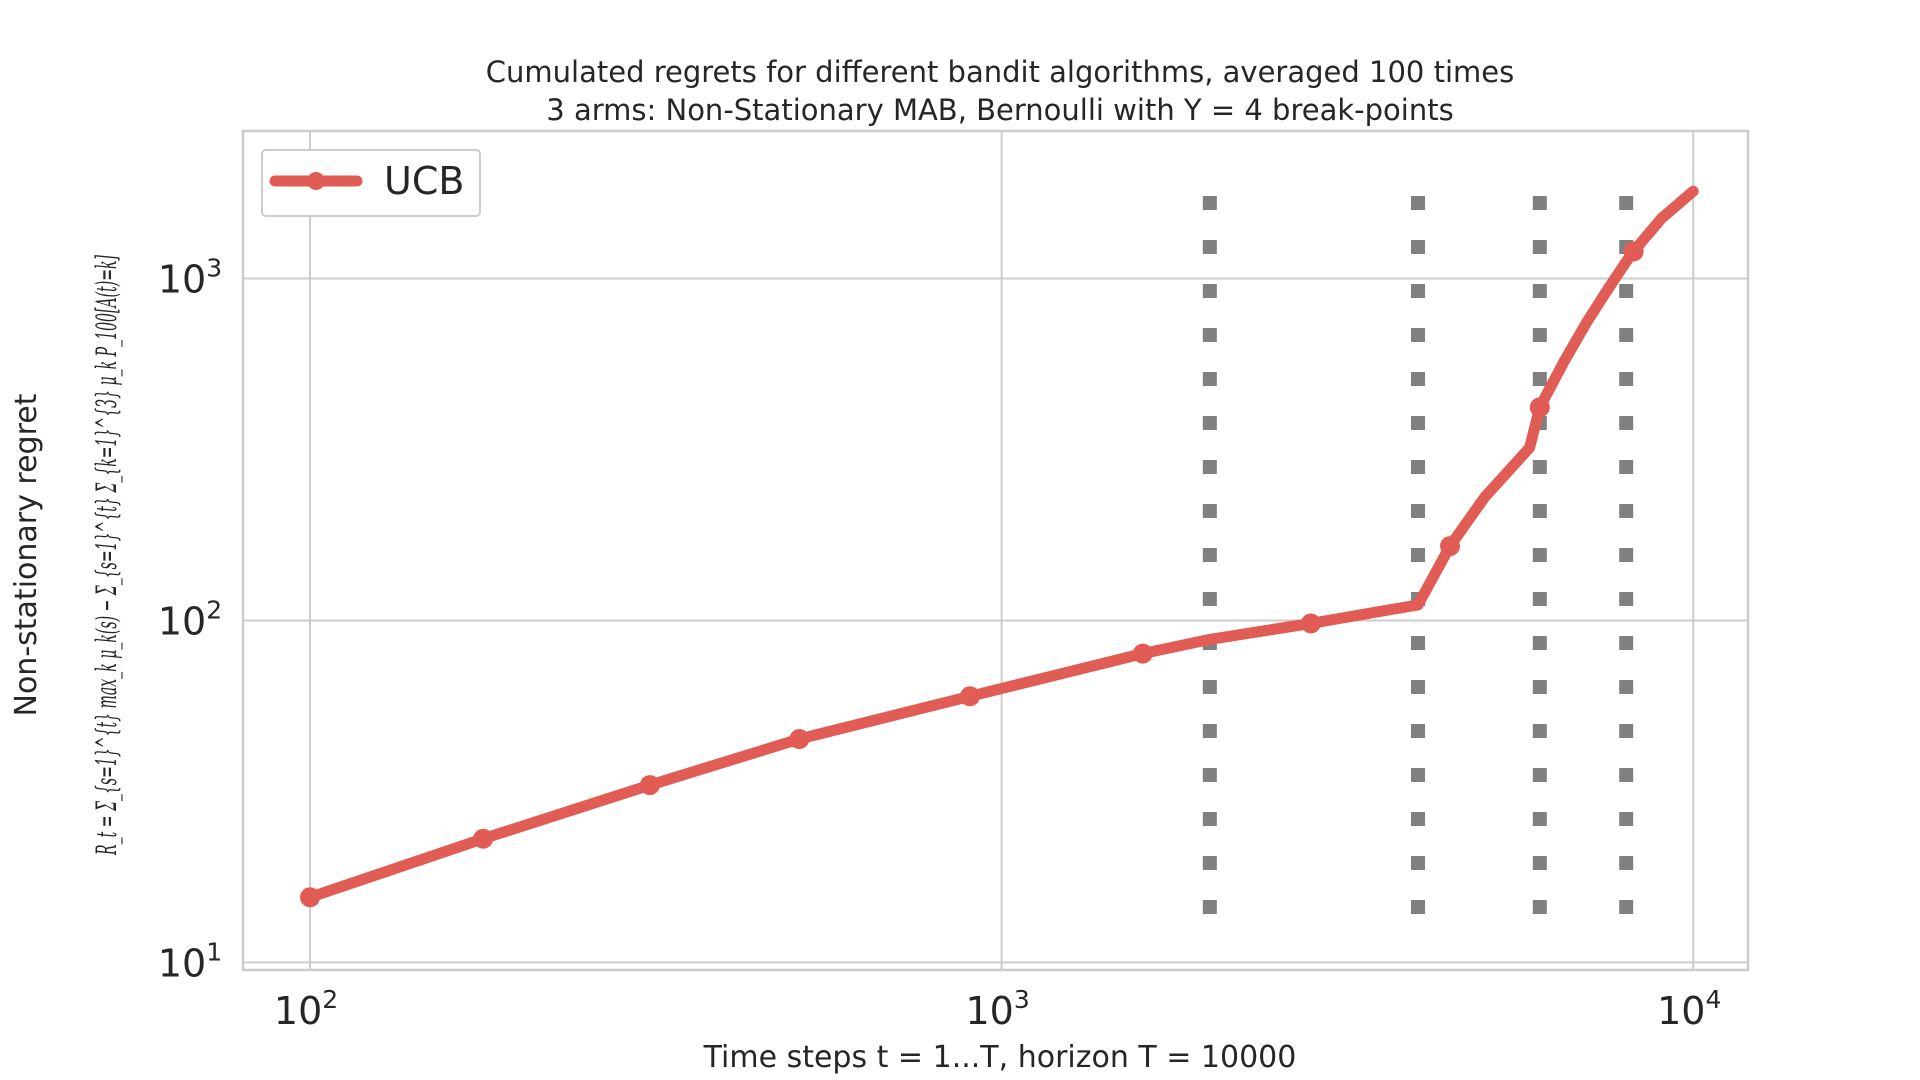 The height and width of the screenshot is (1080, 1920). What do you see at coordinates (997, 1009) in the screenshot?
I see `x-tick-label-1: 103` at bounding box center [997, 1009].